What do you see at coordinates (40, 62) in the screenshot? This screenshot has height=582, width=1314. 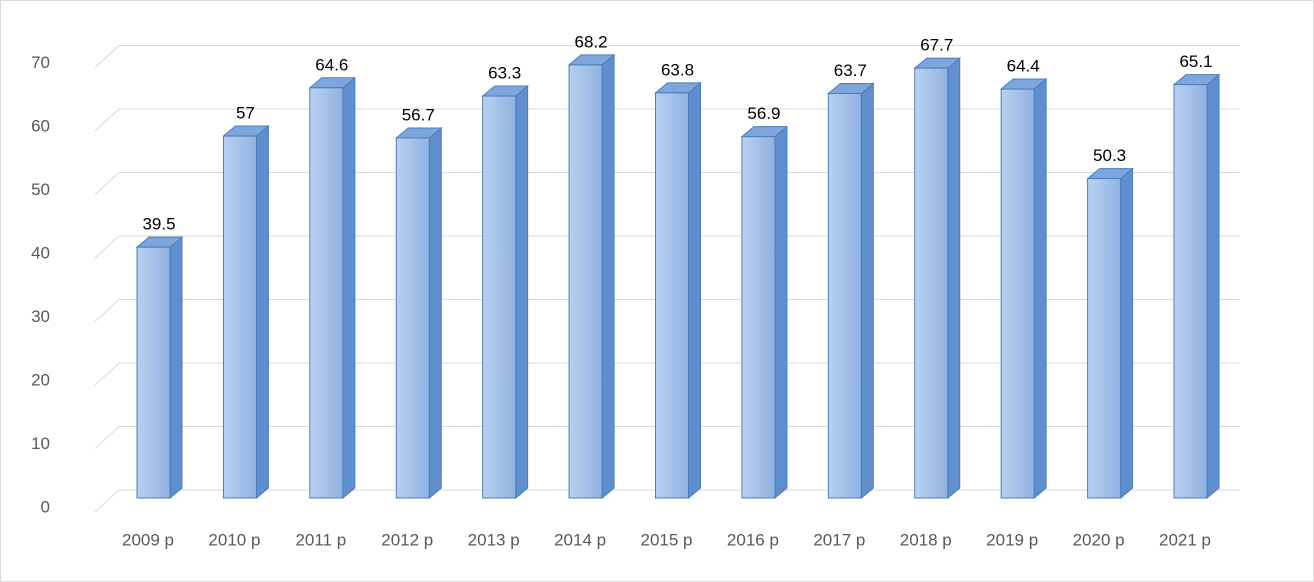 I see `y-tick-label: 70` at bounding box center [40, 62].